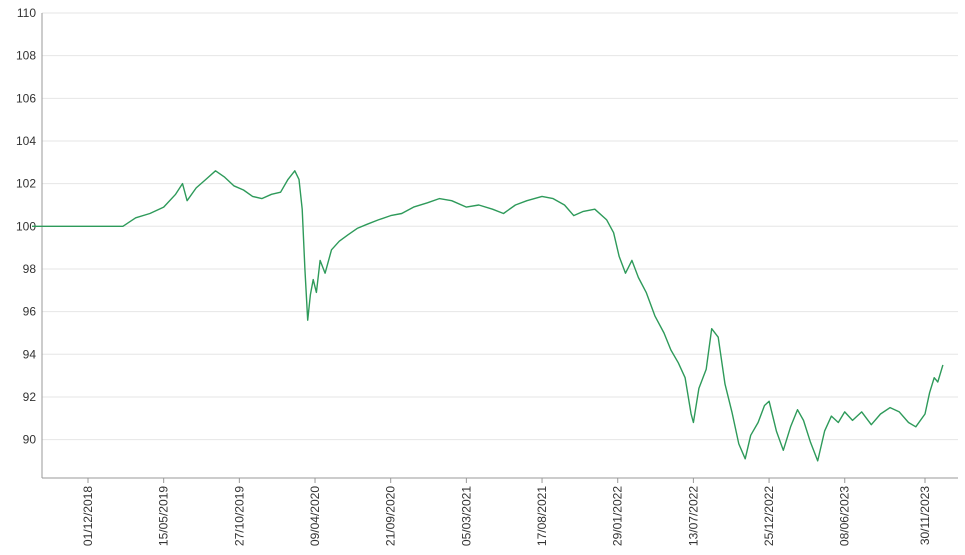  I want to click on x-tick-label: 29/01/2022, so click(618, 516).